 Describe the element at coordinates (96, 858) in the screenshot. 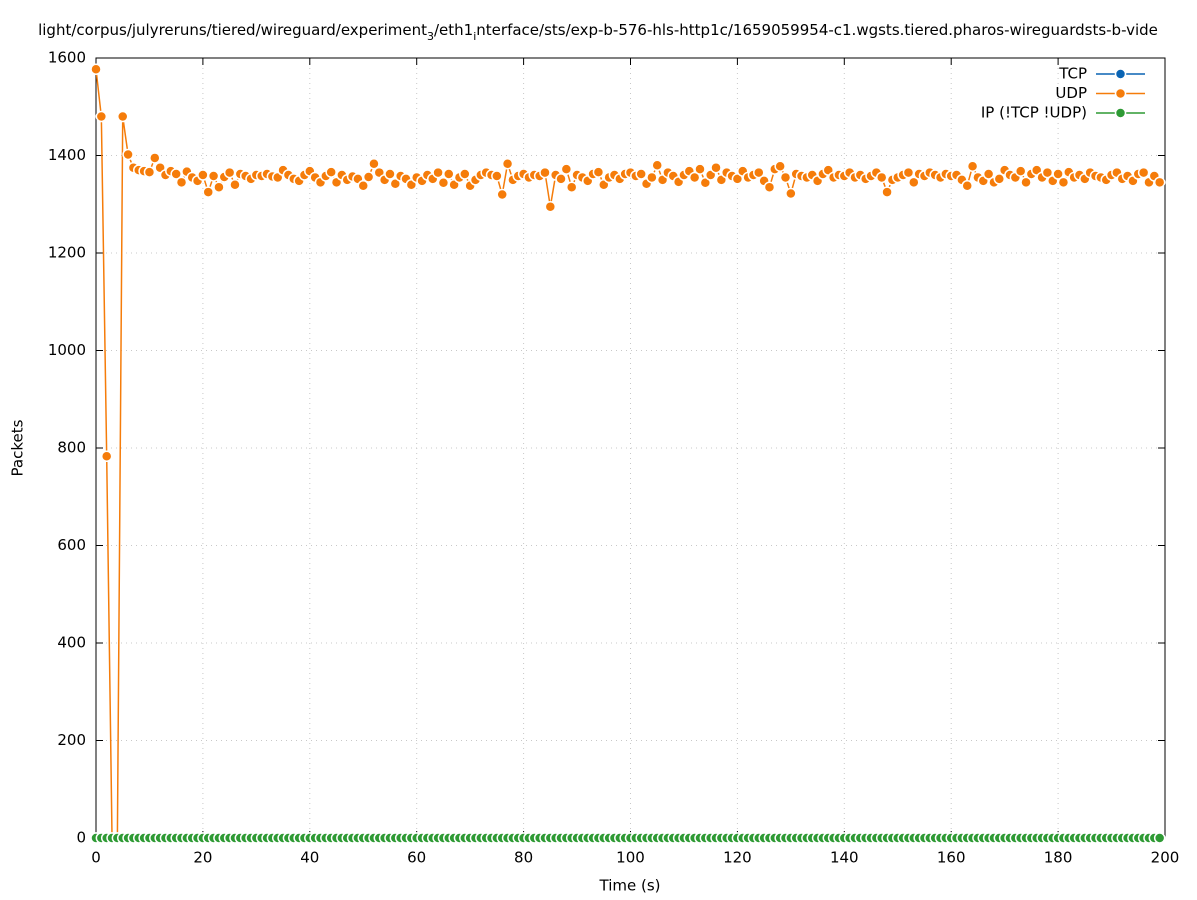

I see `x-tick-label: 0` at that location.